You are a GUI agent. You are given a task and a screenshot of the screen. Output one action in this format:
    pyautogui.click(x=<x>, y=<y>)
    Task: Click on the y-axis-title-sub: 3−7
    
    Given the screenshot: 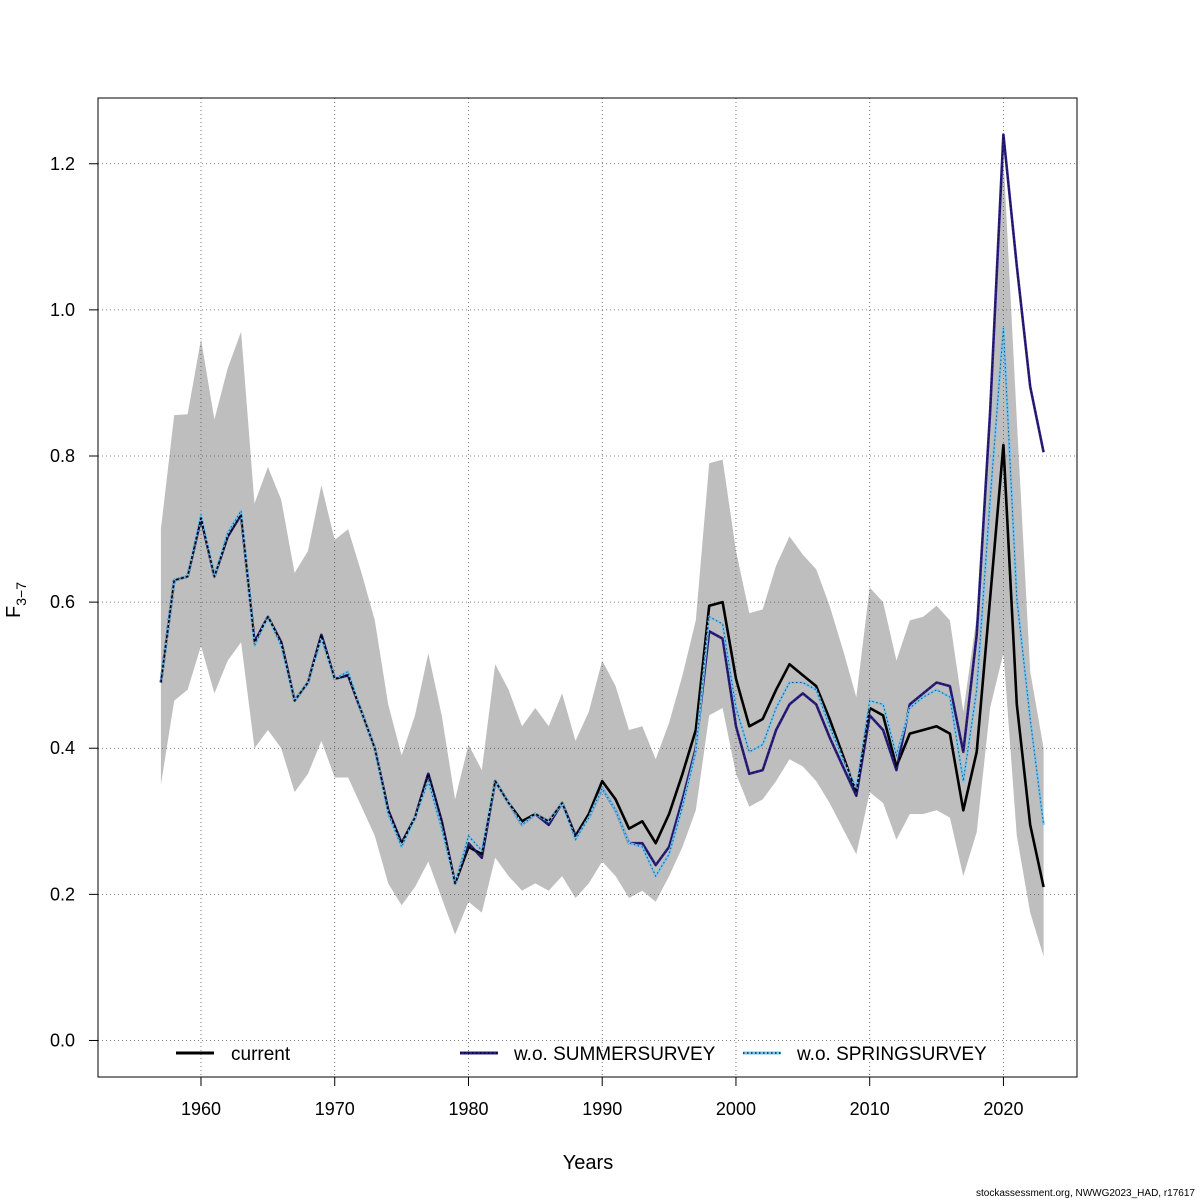 What is the action you would take?
    pyautogui.click(x=21, y=594)
    